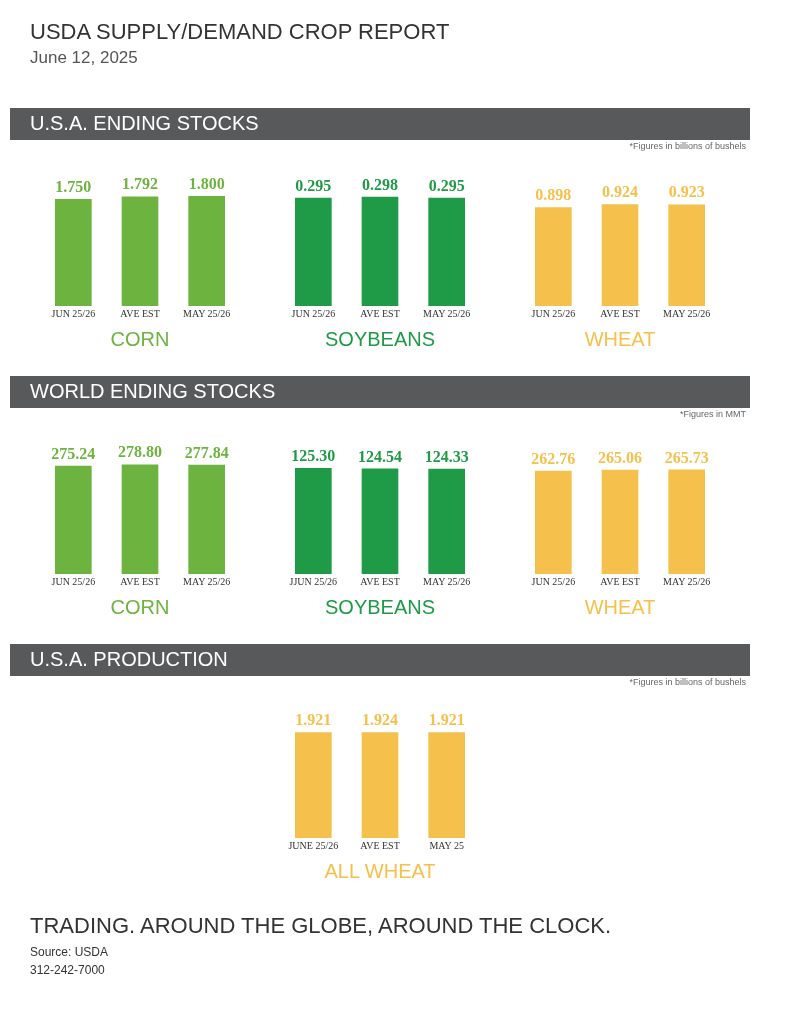 This screenshot has height=1024, width=791. What do you see at coordinates (140, 452) in the screenshot?
I see `data-label: 278.80` at bounding box center [140, 452].